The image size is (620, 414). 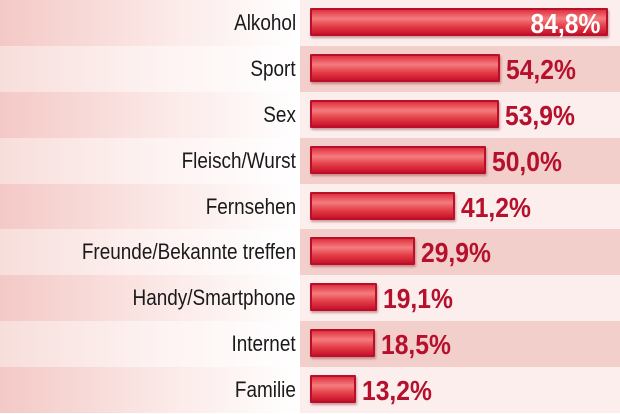 I want to click on category-label: Sex, so click(x=279, y=114).